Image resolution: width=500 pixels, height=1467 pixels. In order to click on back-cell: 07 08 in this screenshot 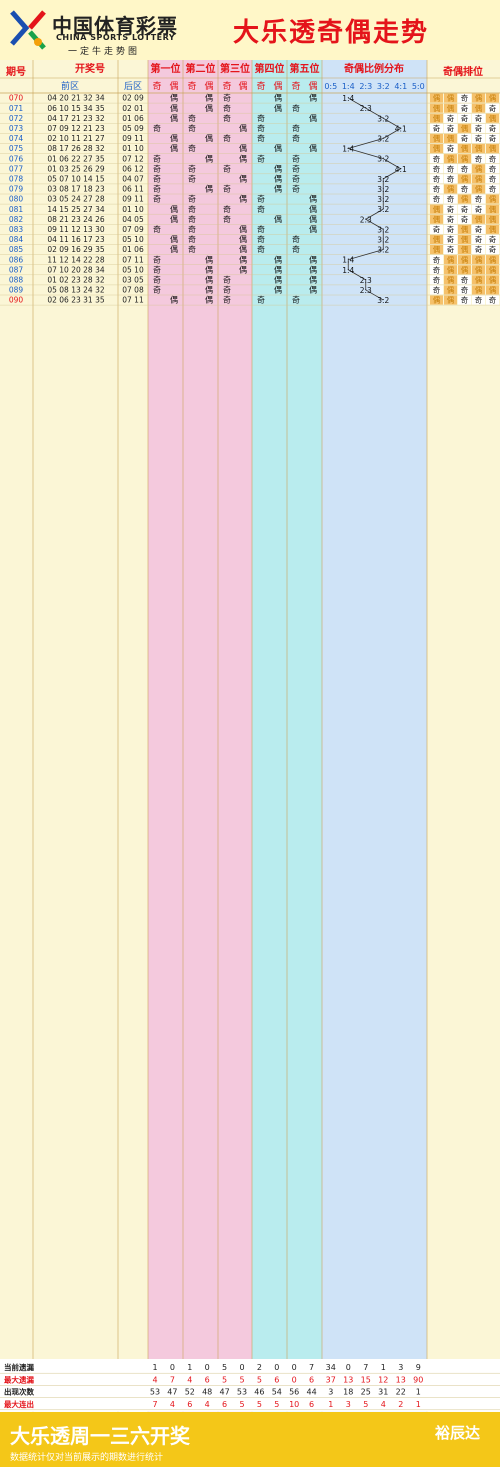, I will do `click(133, 290)`.